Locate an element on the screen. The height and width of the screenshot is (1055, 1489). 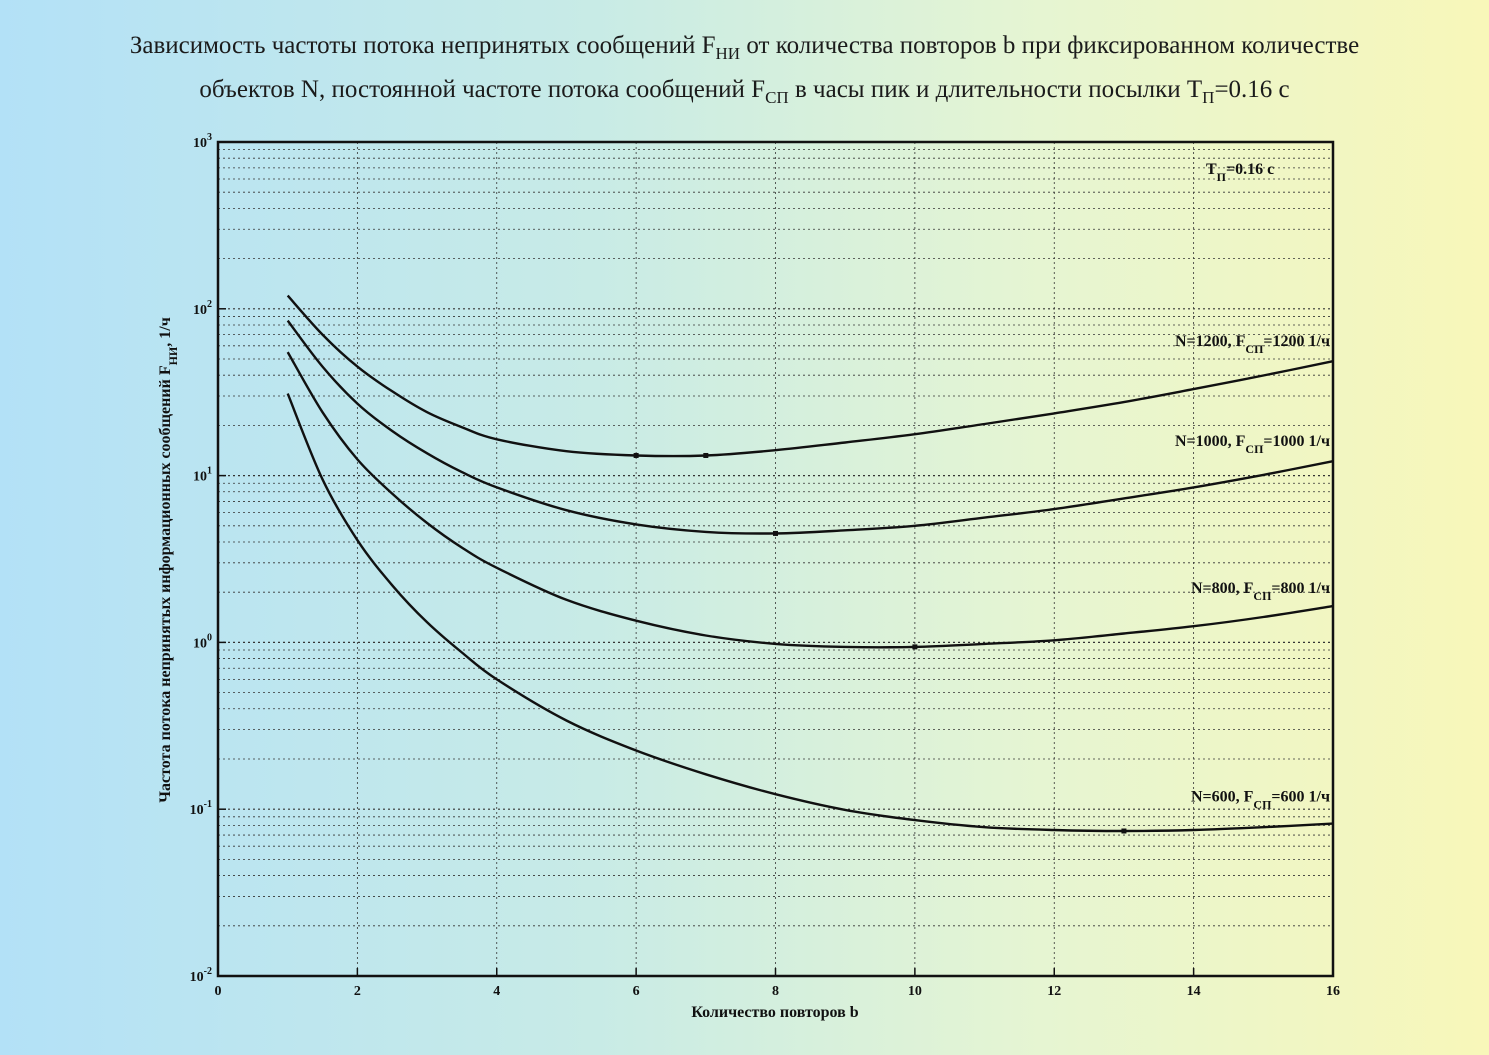
series-label-4: N=600, FСП=600 1/ч is located at coordinates (1260, 800).